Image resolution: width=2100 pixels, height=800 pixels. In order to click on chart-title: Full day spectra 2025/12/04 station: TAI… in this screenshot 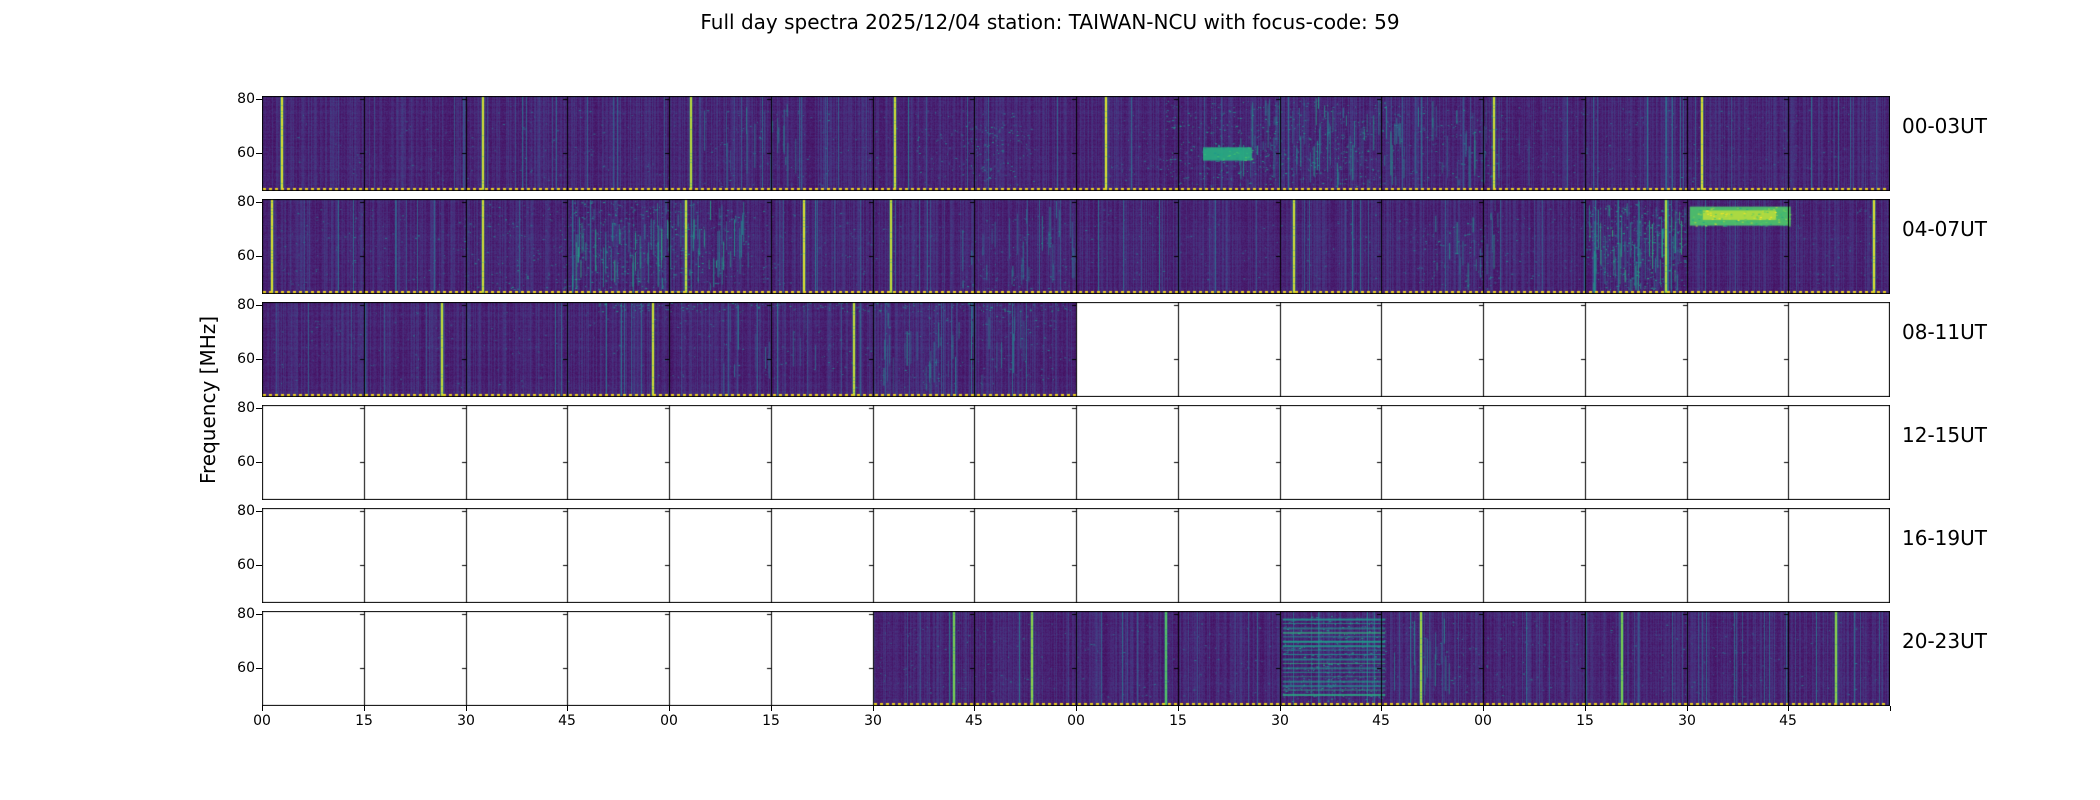, I will do `click(1050, 22)`.